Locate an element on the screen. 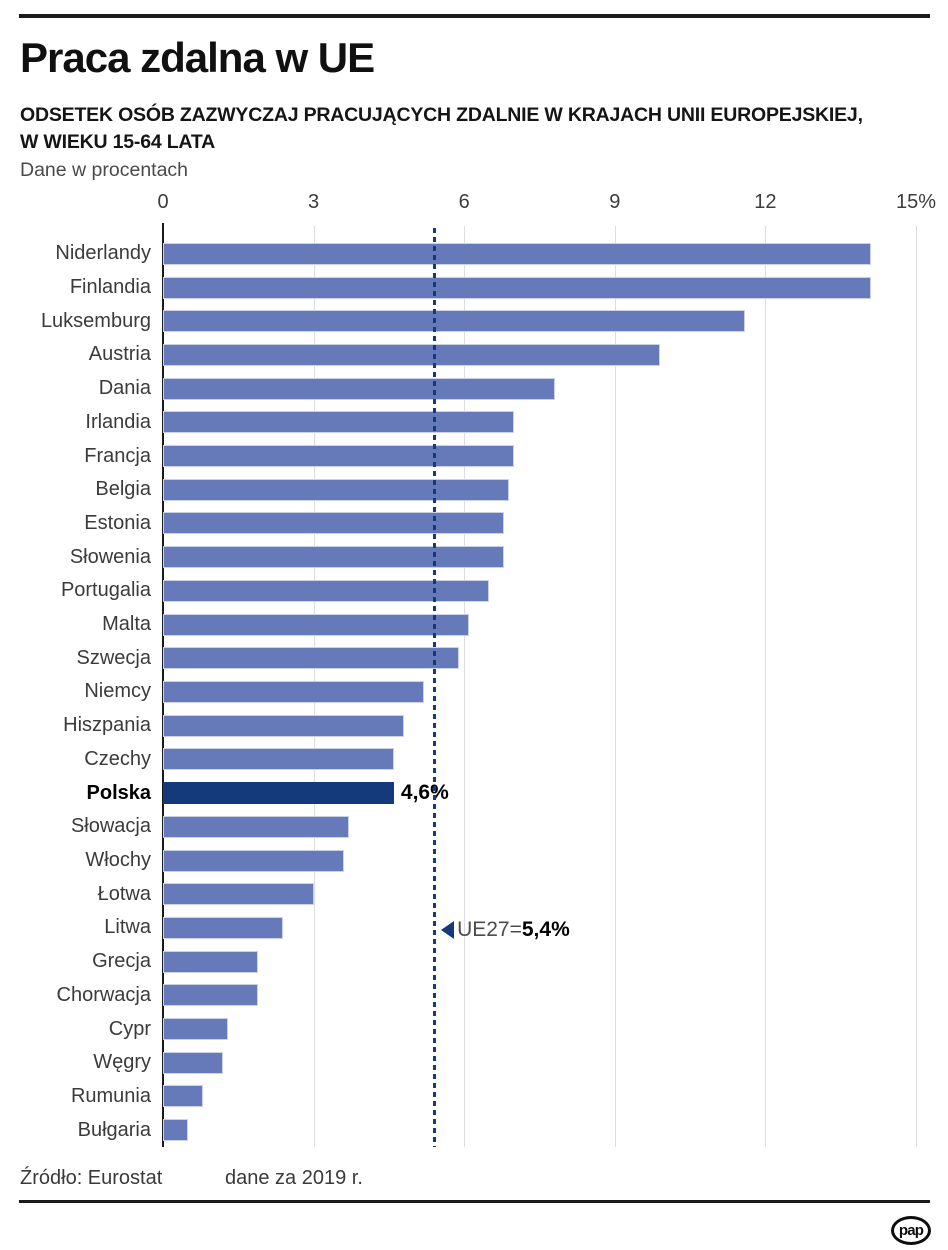 This screenshot has width=948, height=1250. country-label: Estonia is located at coordinates (117, 522).